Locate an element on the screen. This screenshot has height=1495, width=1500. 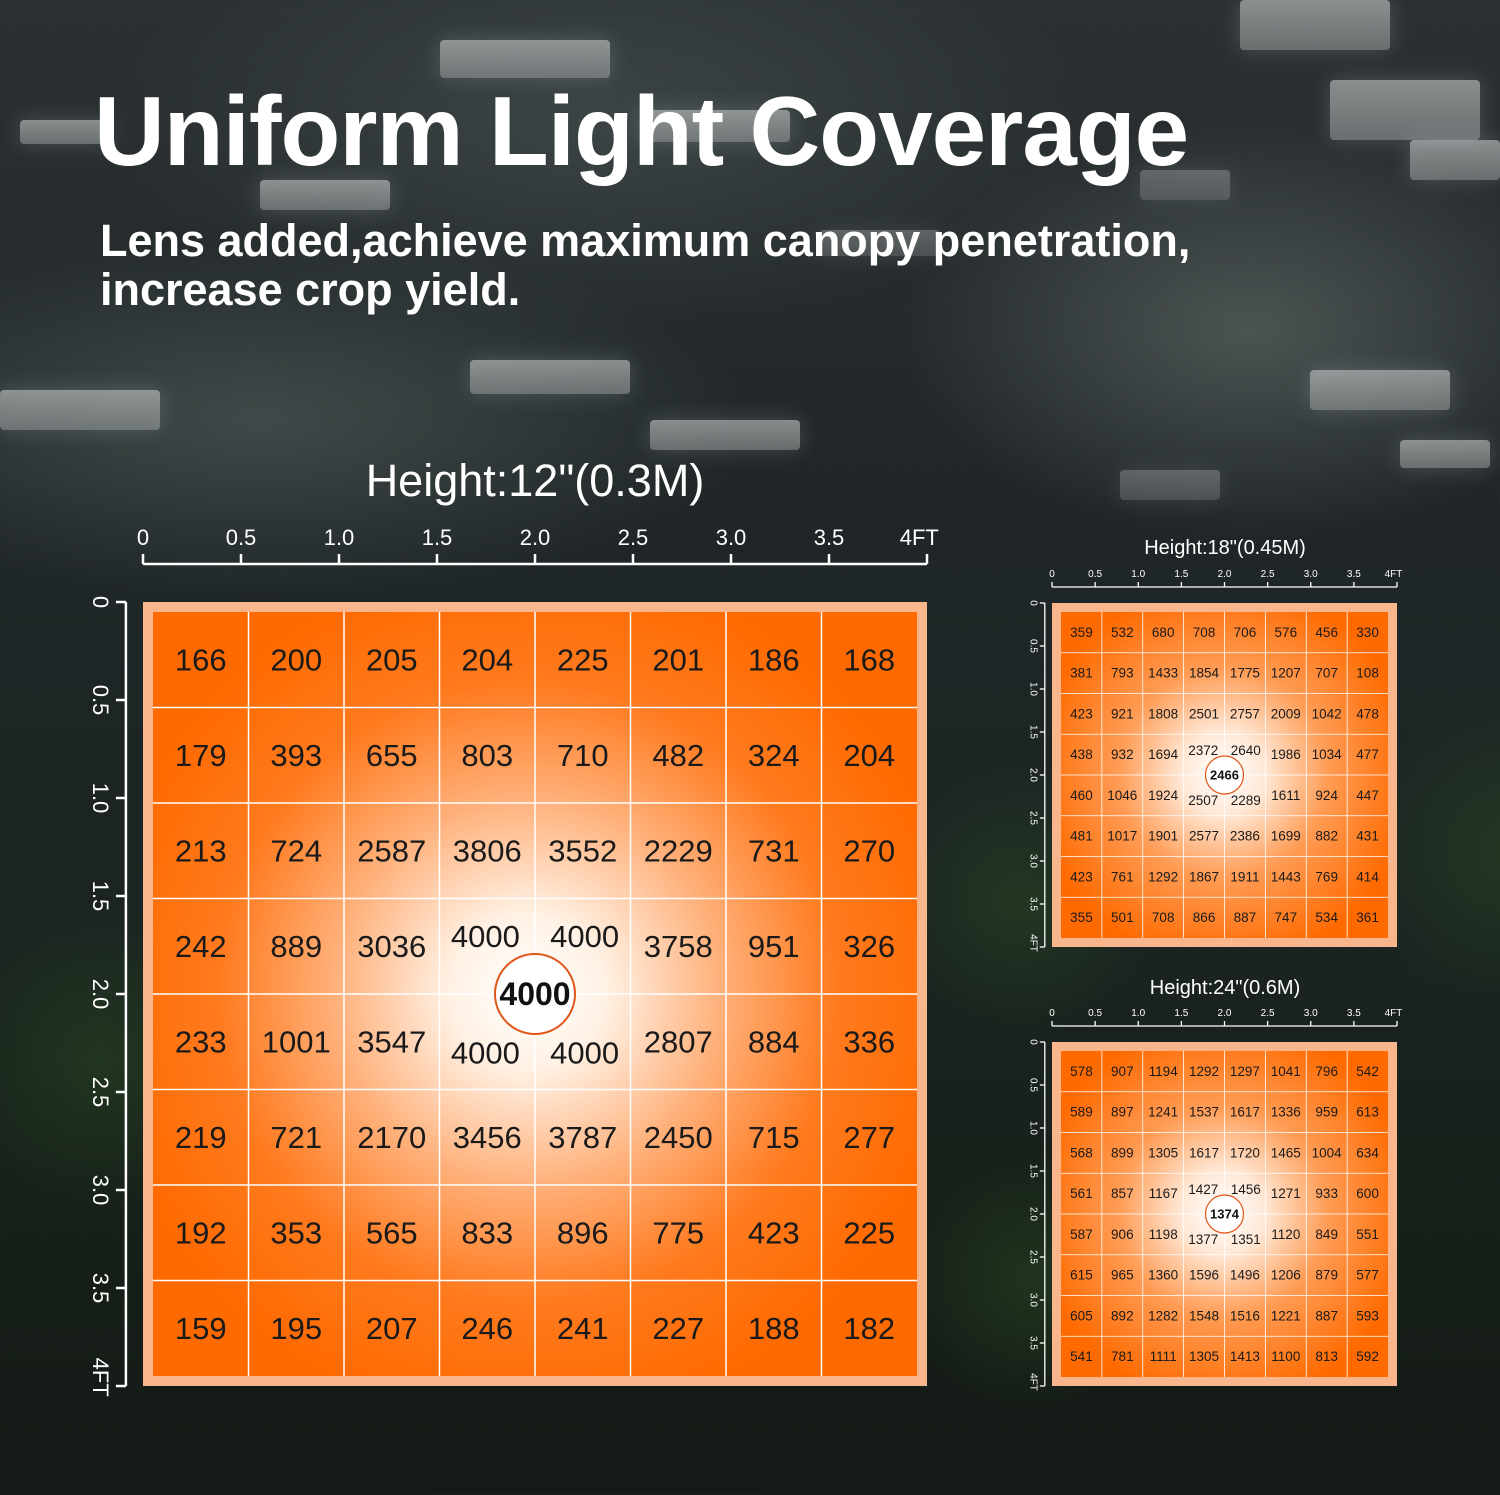
heatmap-cell-value: 1207 is located at coordinates (1286, 673).